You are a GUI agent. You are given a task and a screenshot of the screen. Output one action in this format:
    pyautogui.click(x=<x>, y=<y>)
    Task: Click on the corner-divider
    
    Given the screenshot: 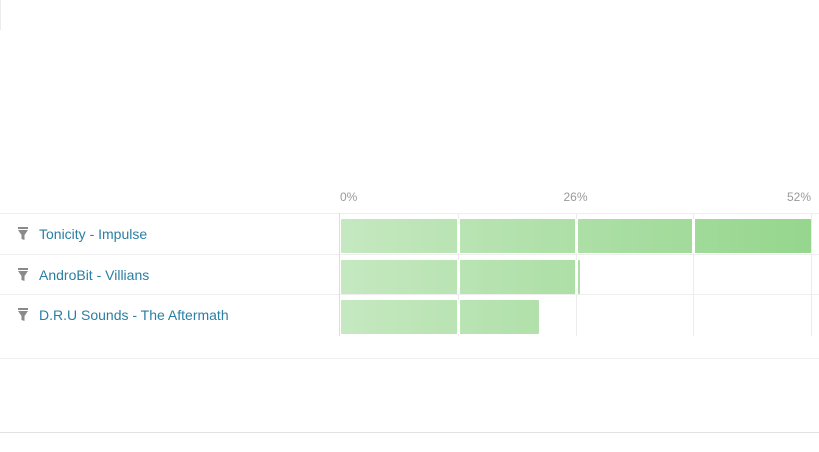 What is the action you would take?
    pyautogui.click(x=0, y=15)
    